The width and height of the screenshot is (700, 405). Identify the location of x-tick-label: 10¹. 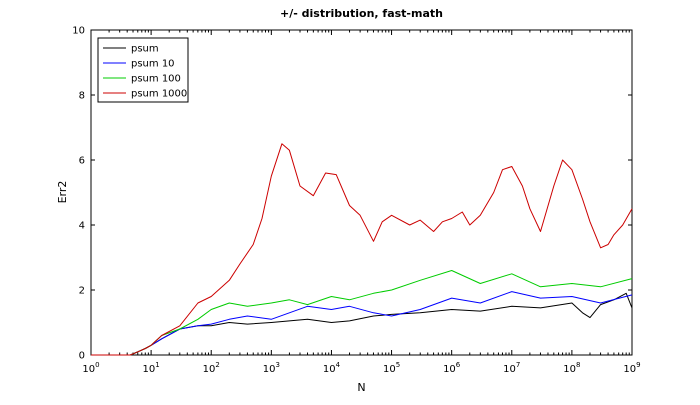
(151, 368).